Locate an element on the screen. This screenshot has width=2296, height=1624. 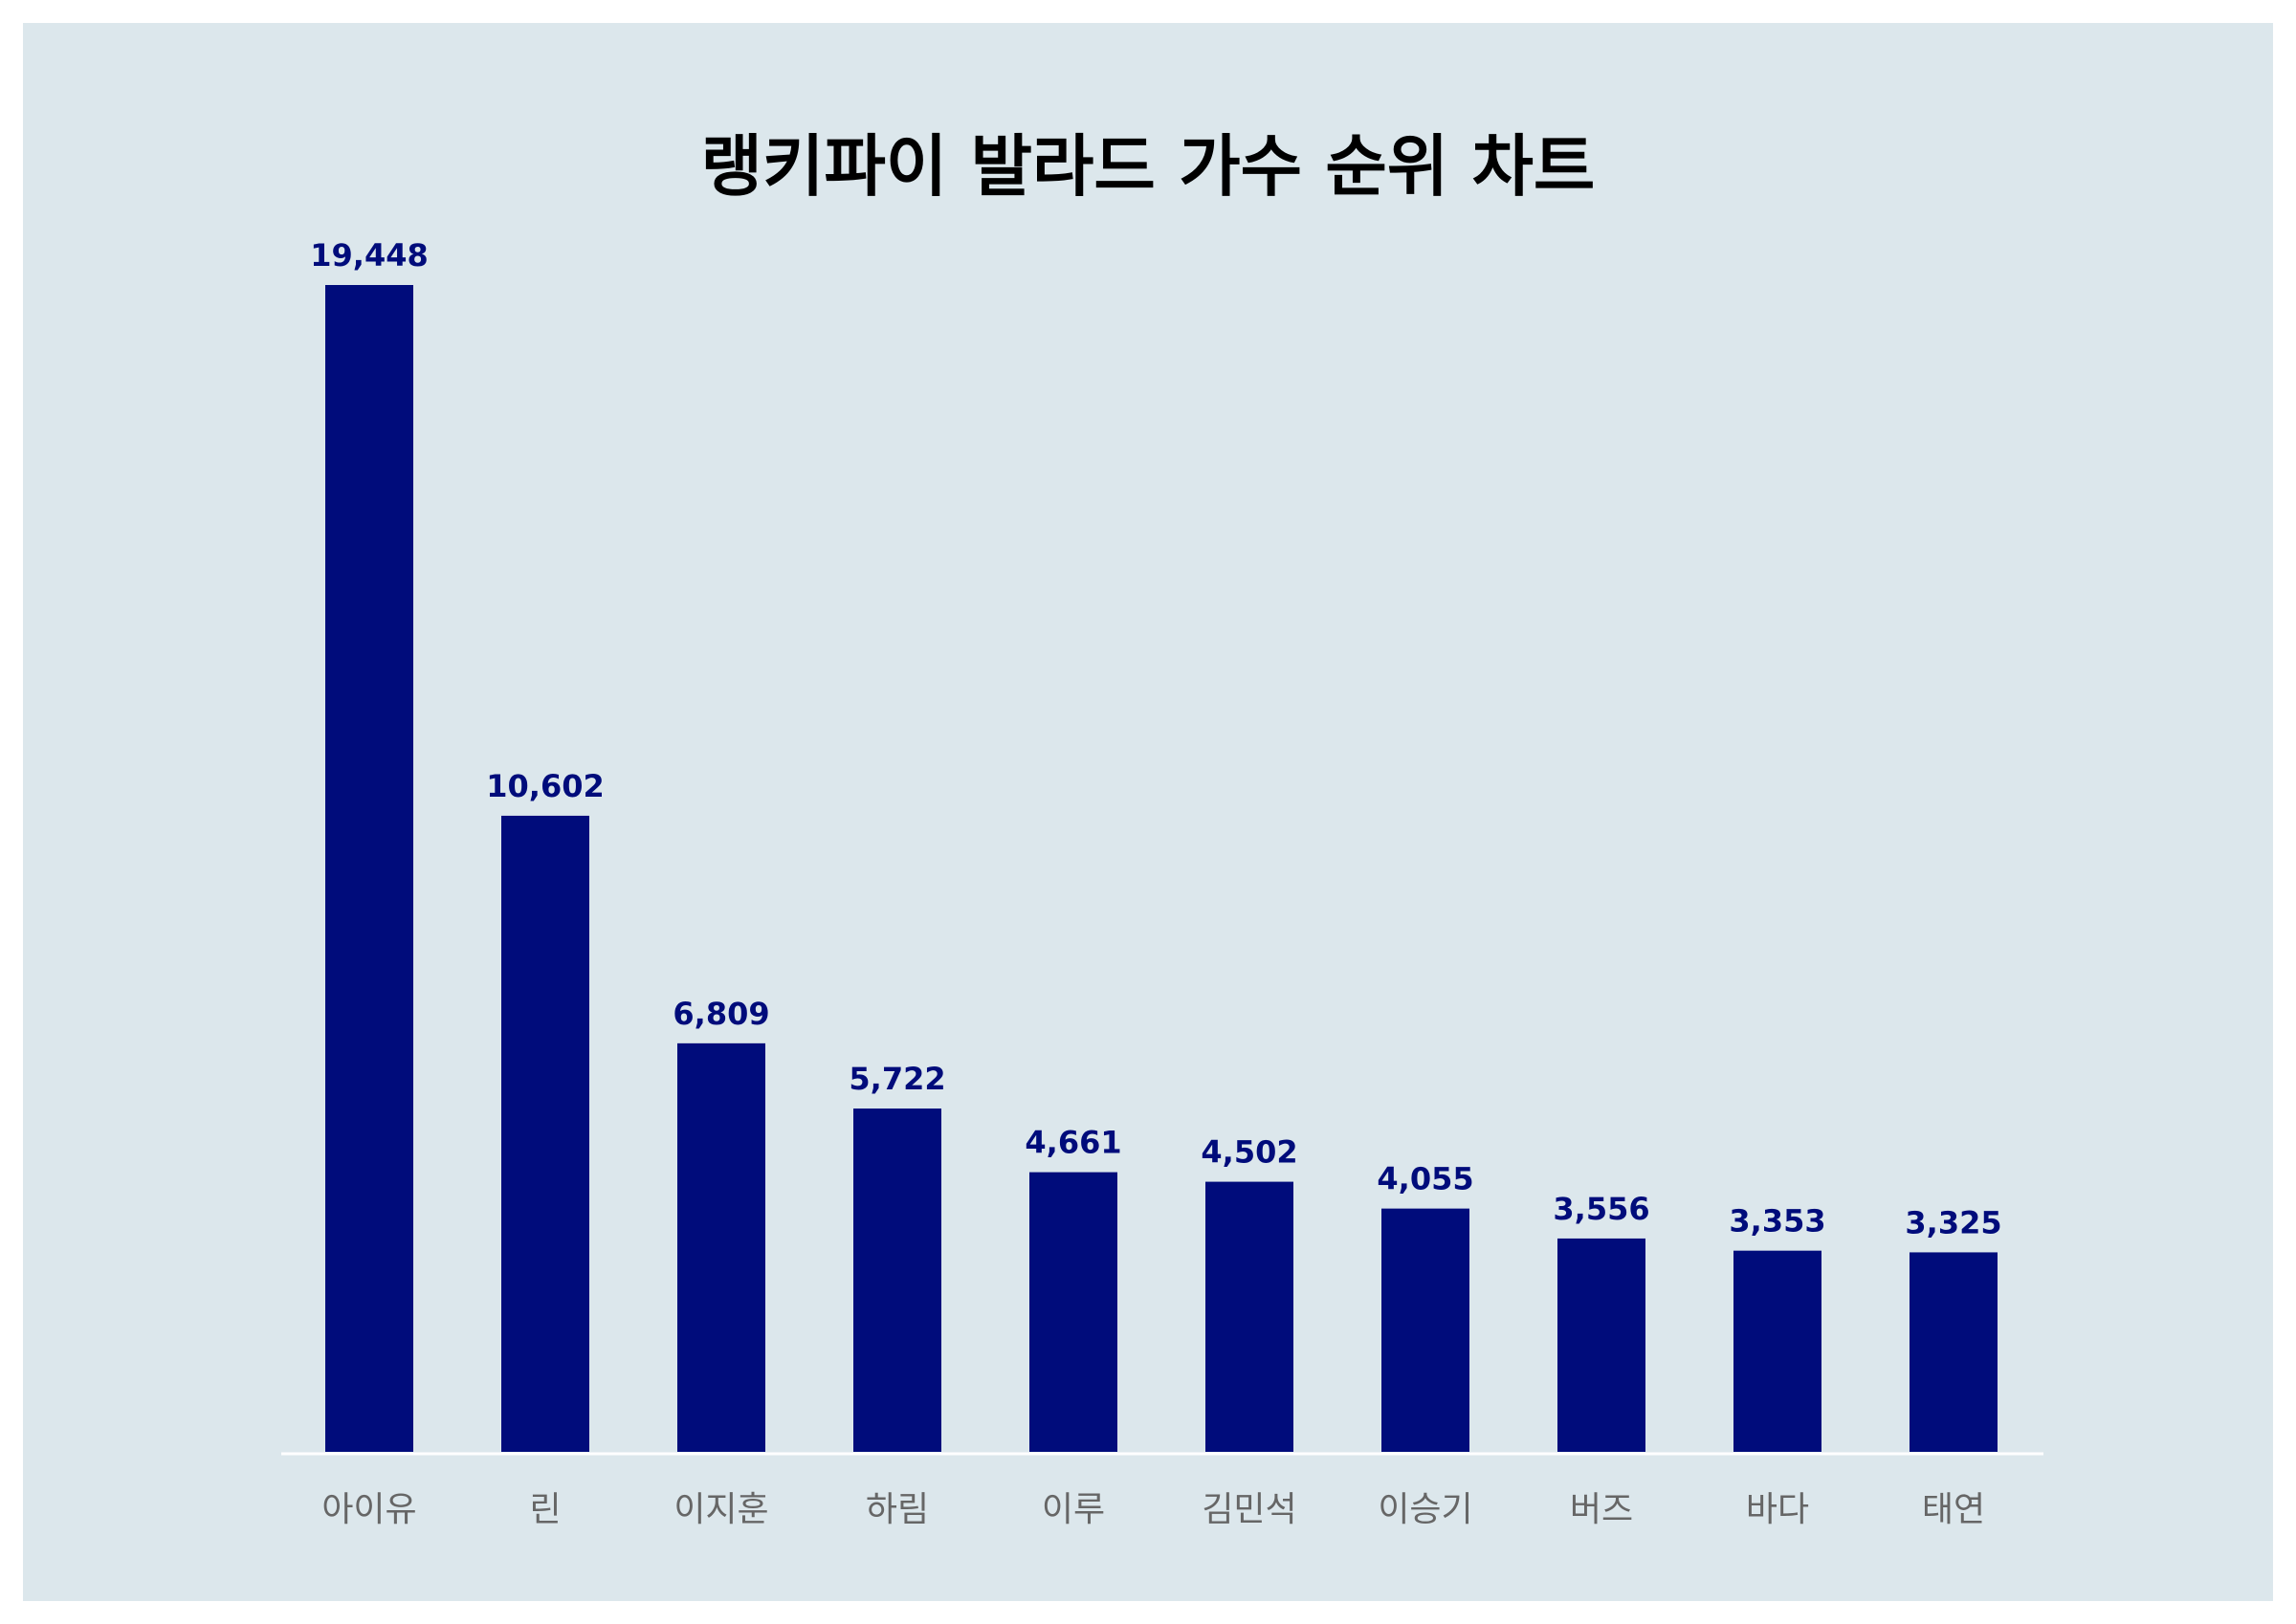
value-label-9: 3,353 is located at coordinates (1777, 1221).